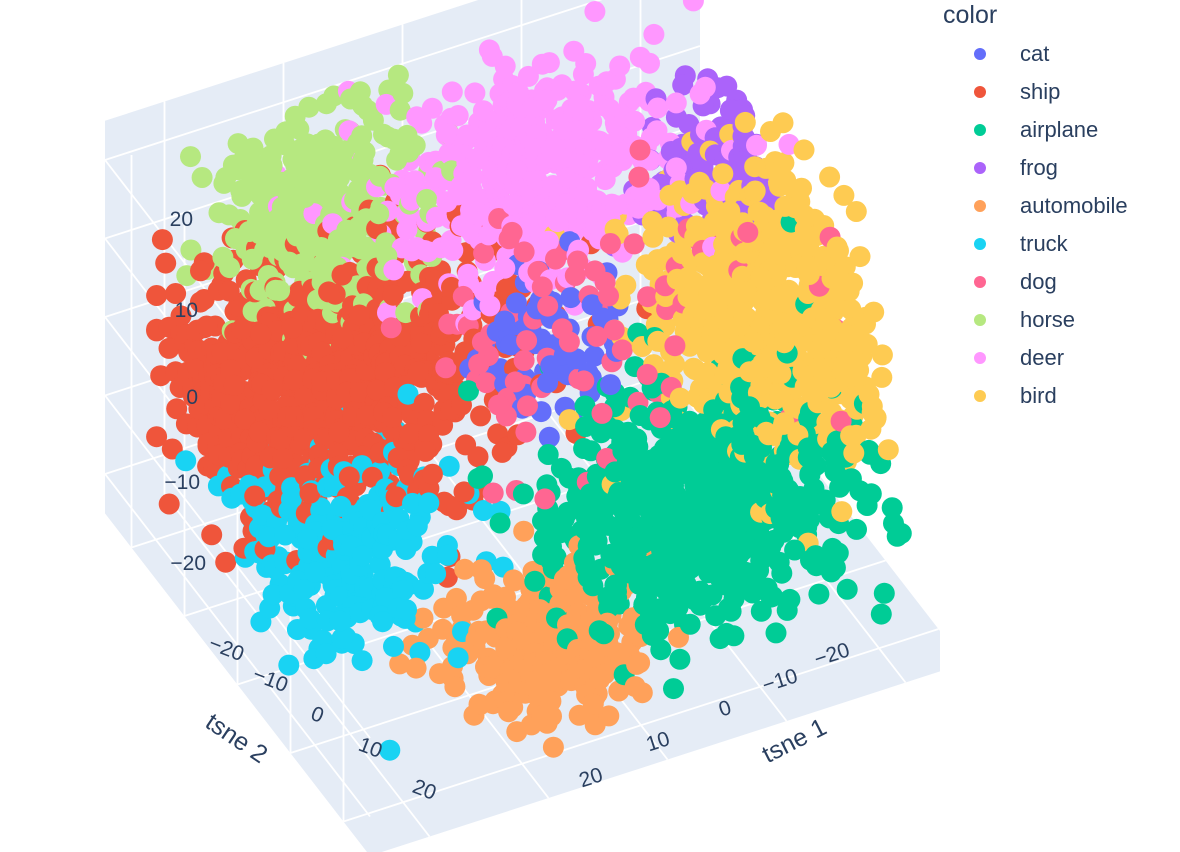 This screenshot has width=1180, height=852. What do you see at coordinates (1055, 282) in the screenshot?
I see `legend-item-dog: dog` at bounding box center [1055, 282].